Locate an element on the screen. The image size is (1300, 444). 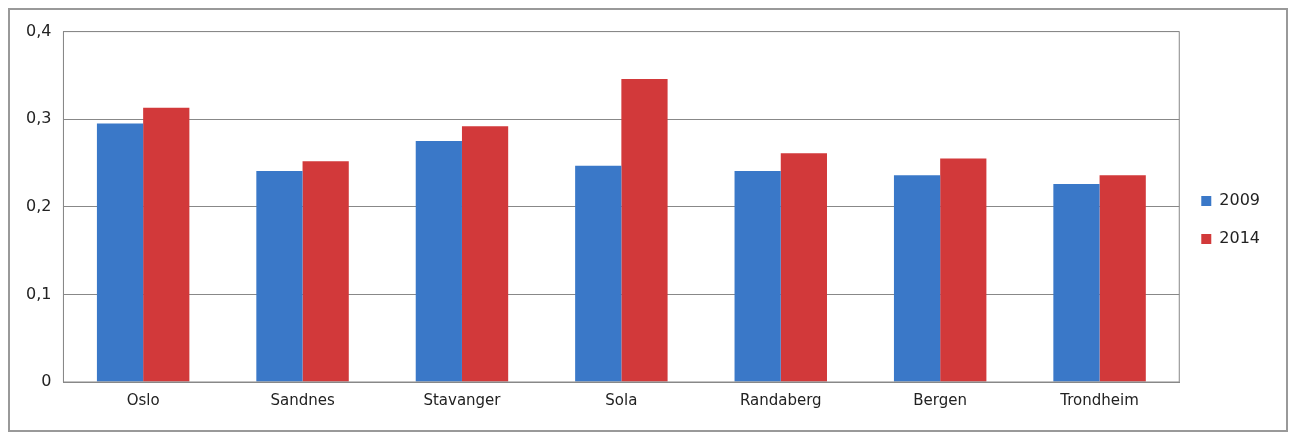
legend-label: 2014 is located at coordinates (1239, 238).